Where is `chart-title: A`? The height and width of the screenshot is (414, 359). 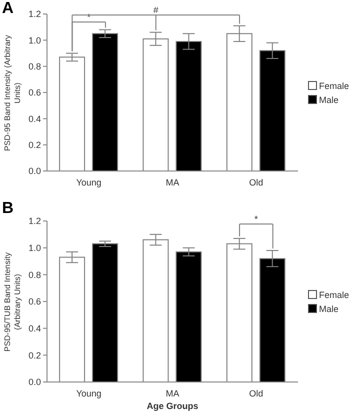 chart-title: A is located at coordinates (8, 9).